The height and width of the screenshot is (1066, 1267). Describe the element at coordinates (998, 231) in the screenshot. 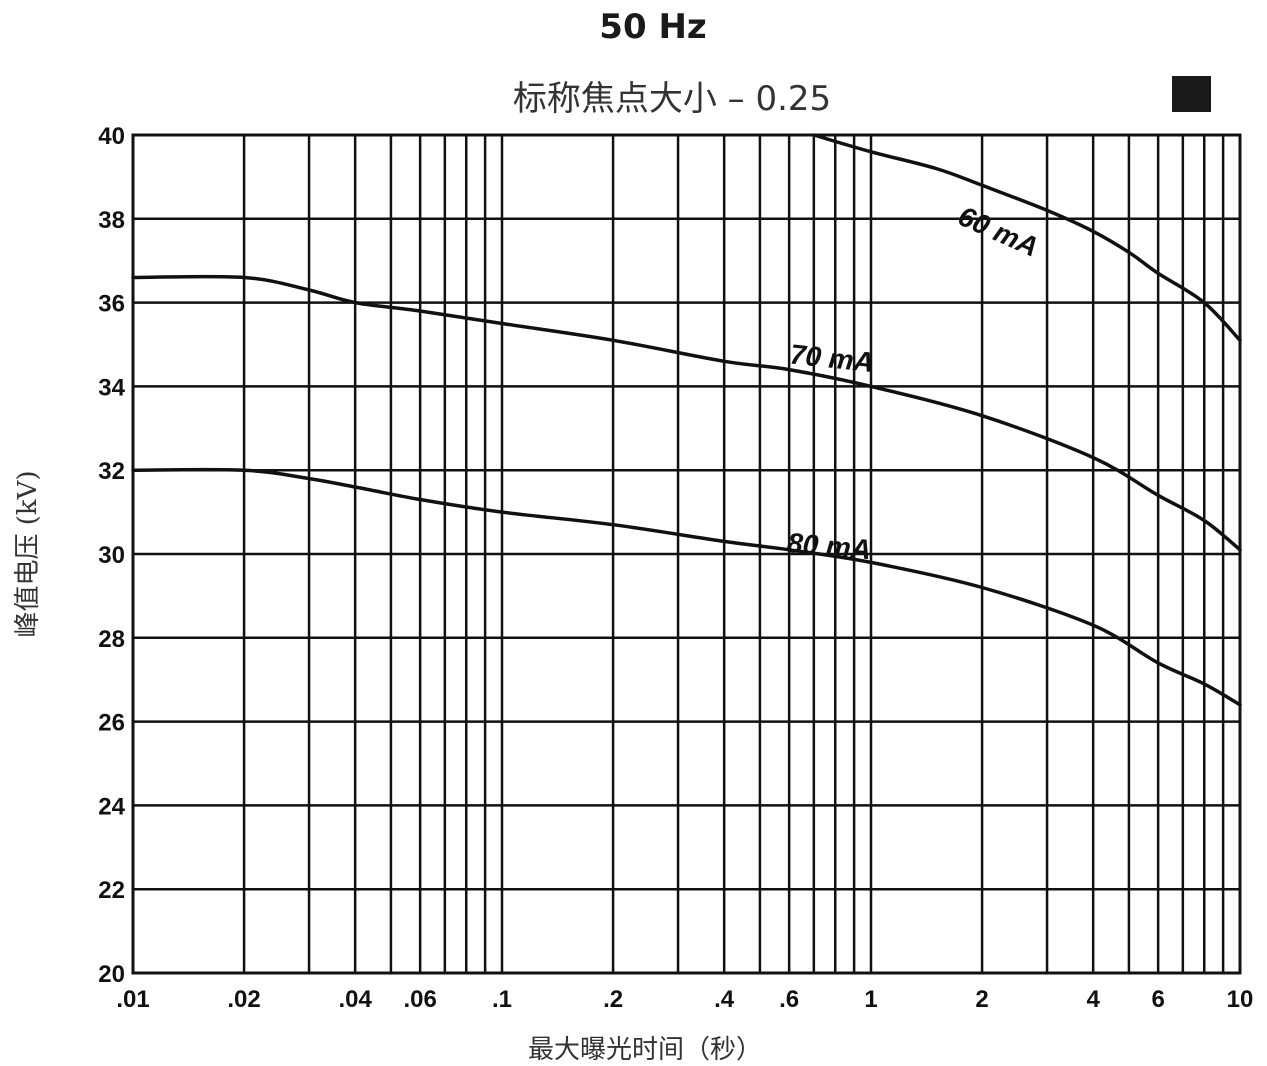

I see `series-label-1: 60 mA` at that location.